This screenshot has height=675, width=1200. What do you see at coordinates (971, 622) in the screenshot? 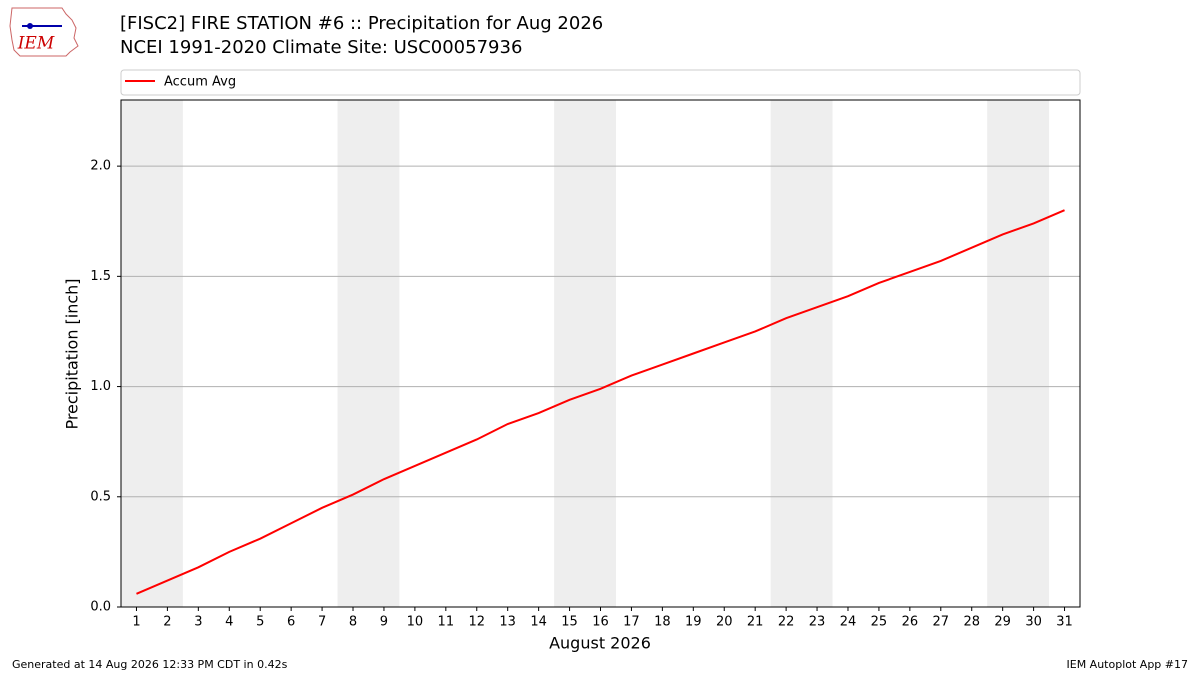
I see `x-tick-label: 28` at bounding box center [971, 622].